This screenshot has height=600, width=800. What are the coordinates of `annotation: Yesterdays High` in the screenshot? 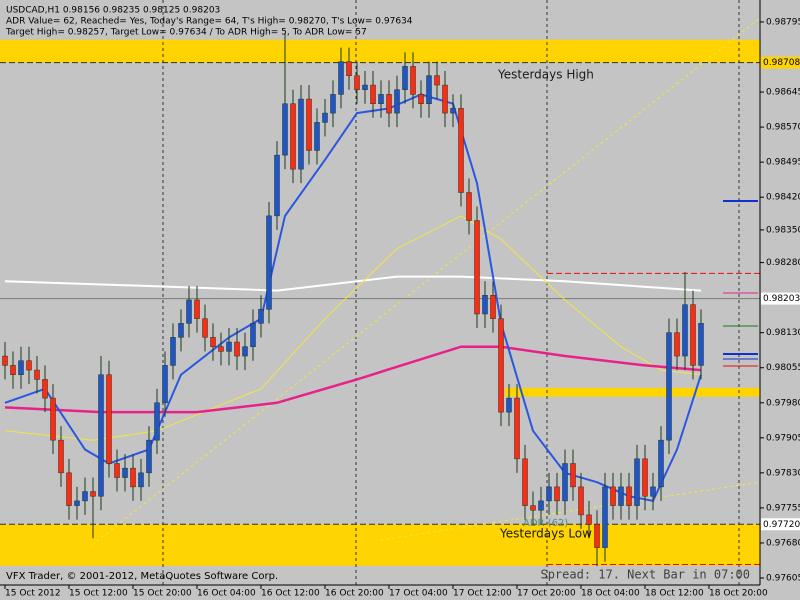 It's located at (545, 75).